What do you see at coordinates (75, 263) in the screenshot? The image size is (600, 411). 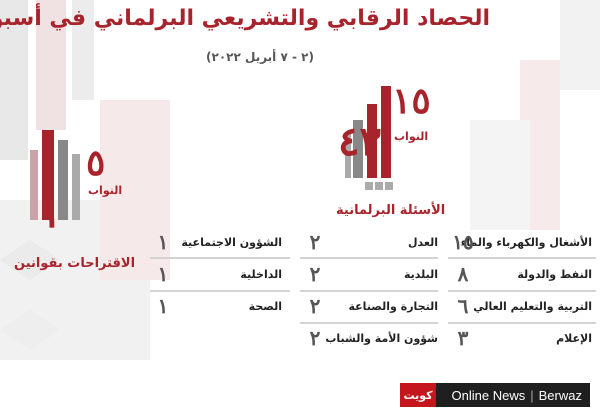 I see `proposals-caption: الاقتراحات بقوانين` at bounding box center [75, 263].